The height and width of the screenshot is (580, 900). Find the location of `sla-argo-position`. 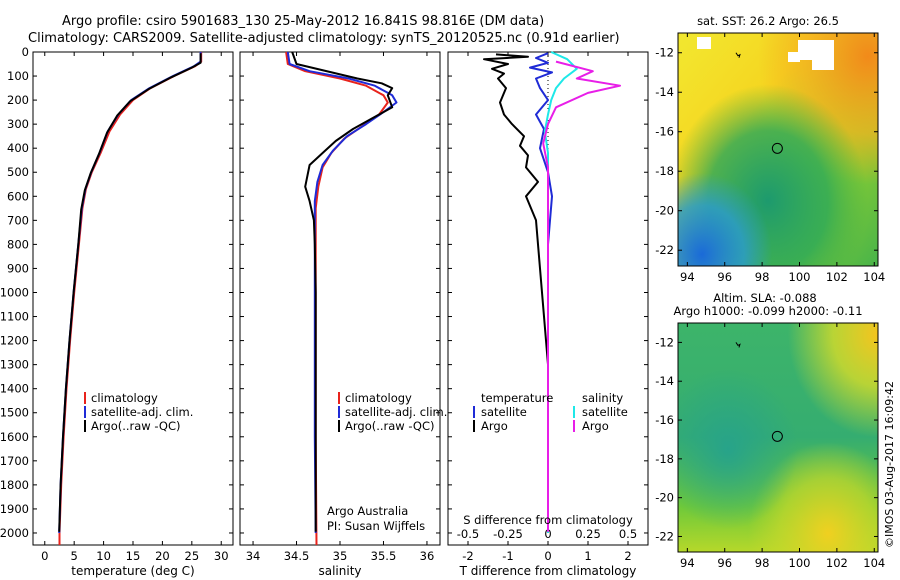

sla-argo-position is located at coordinates (759, 392).